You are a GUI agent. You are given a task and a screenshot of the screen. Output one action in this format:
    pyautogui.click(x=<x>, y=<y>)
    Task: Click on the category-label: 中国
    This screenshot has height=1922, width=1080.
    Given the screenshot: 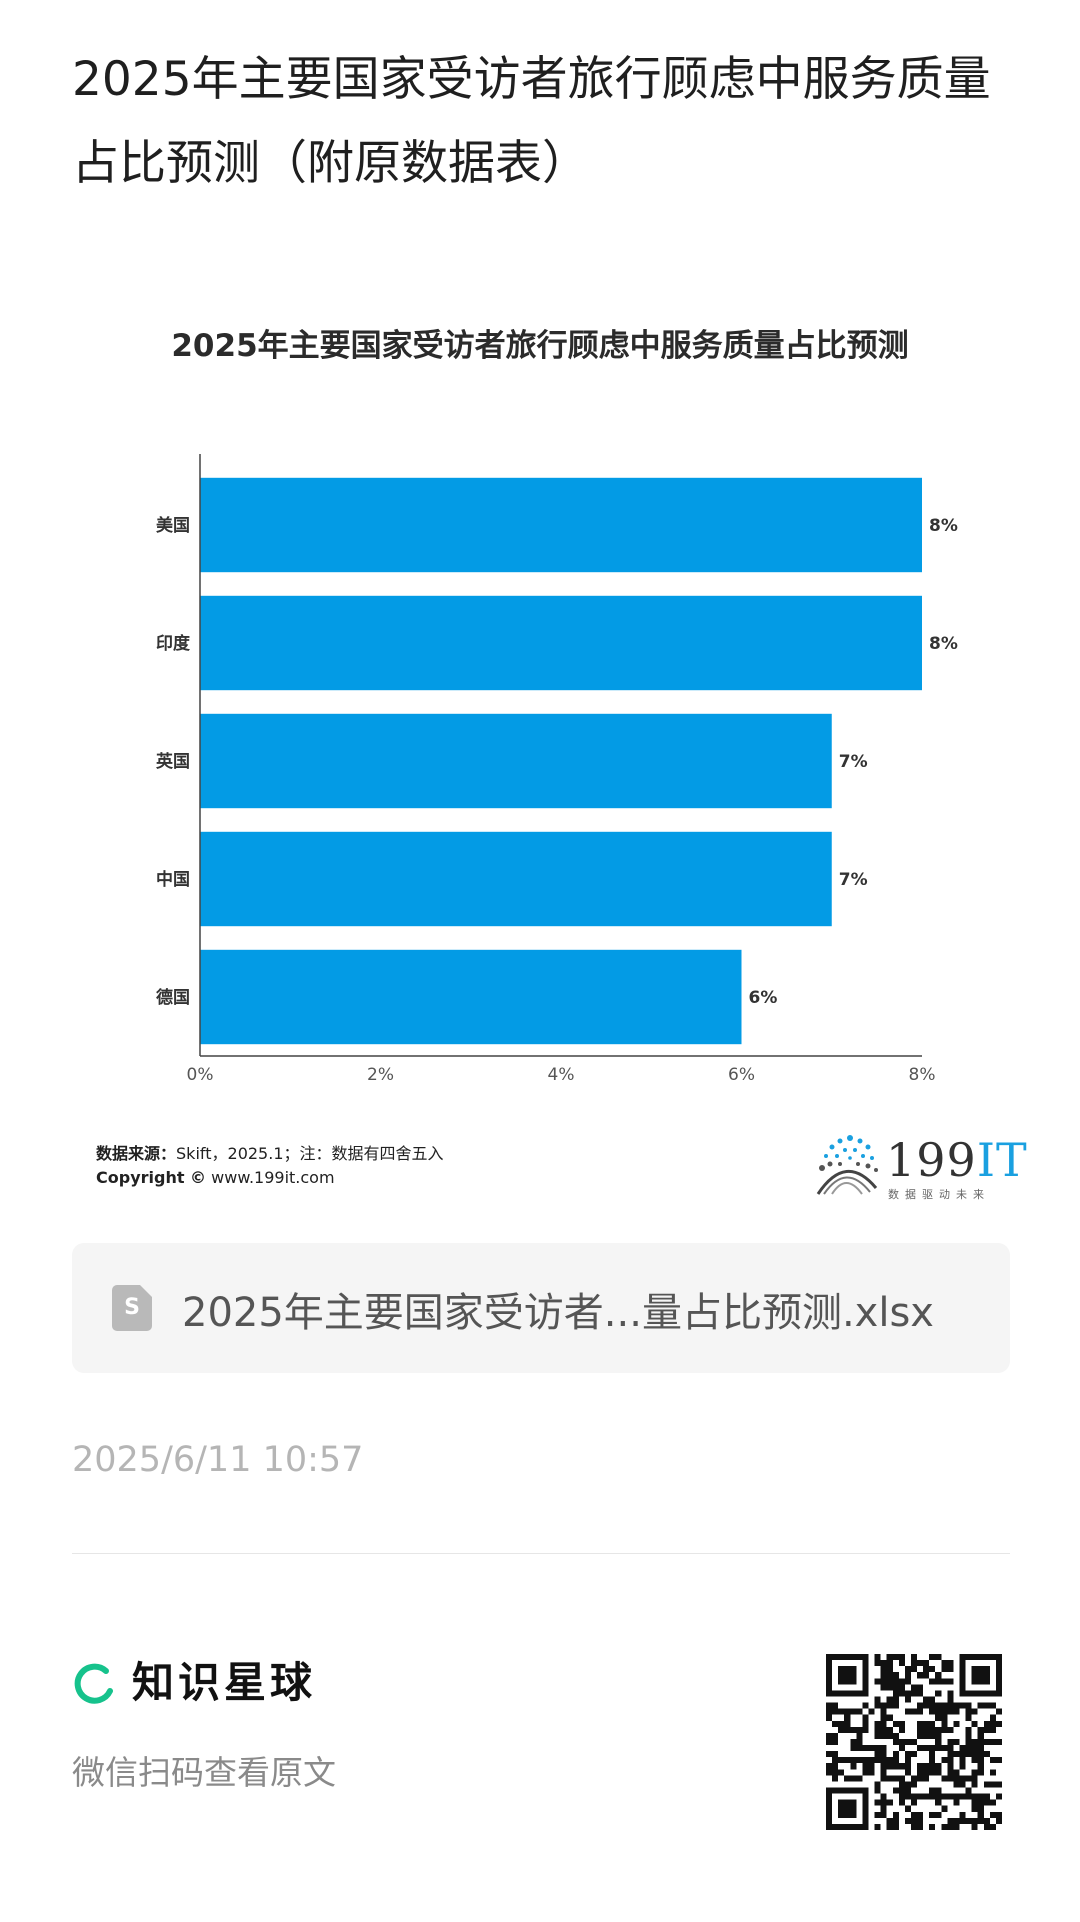 What is the action you would take?
    pyautogui.click(x=173, y=879)
    